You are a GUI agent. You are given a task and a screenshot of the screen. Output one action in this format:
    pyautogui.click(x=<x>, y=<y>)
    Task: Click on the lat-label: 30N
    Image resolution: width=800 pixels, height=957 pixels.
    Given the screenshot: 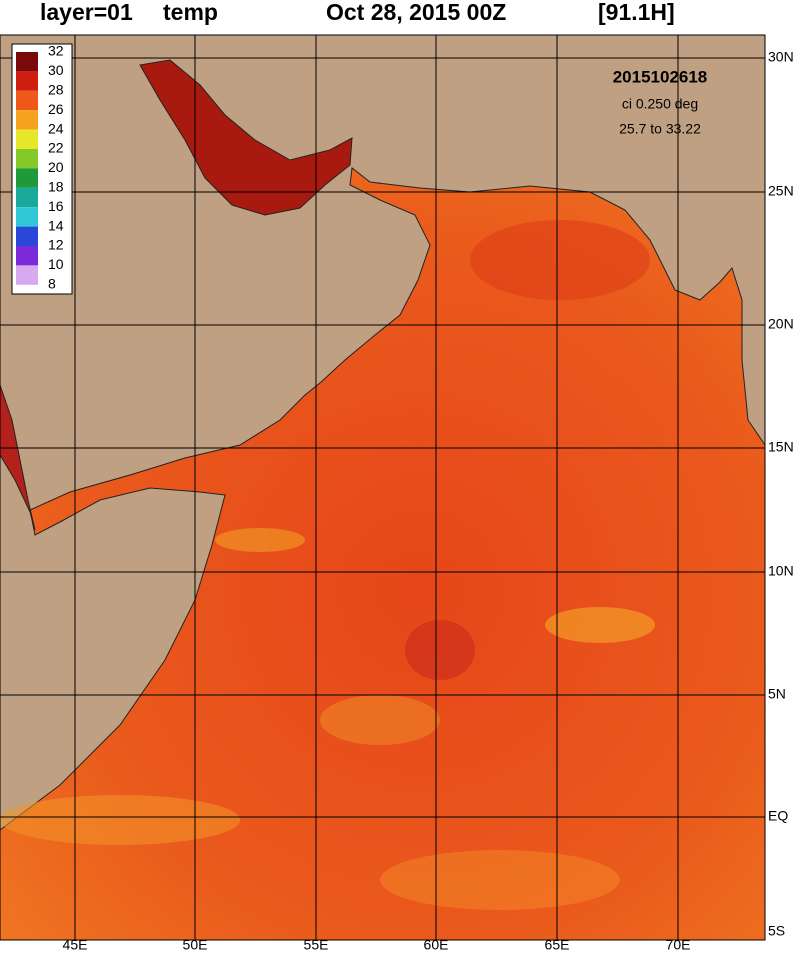 What is the action you would take?
    pyautogui.click(x=781, y=57)
    